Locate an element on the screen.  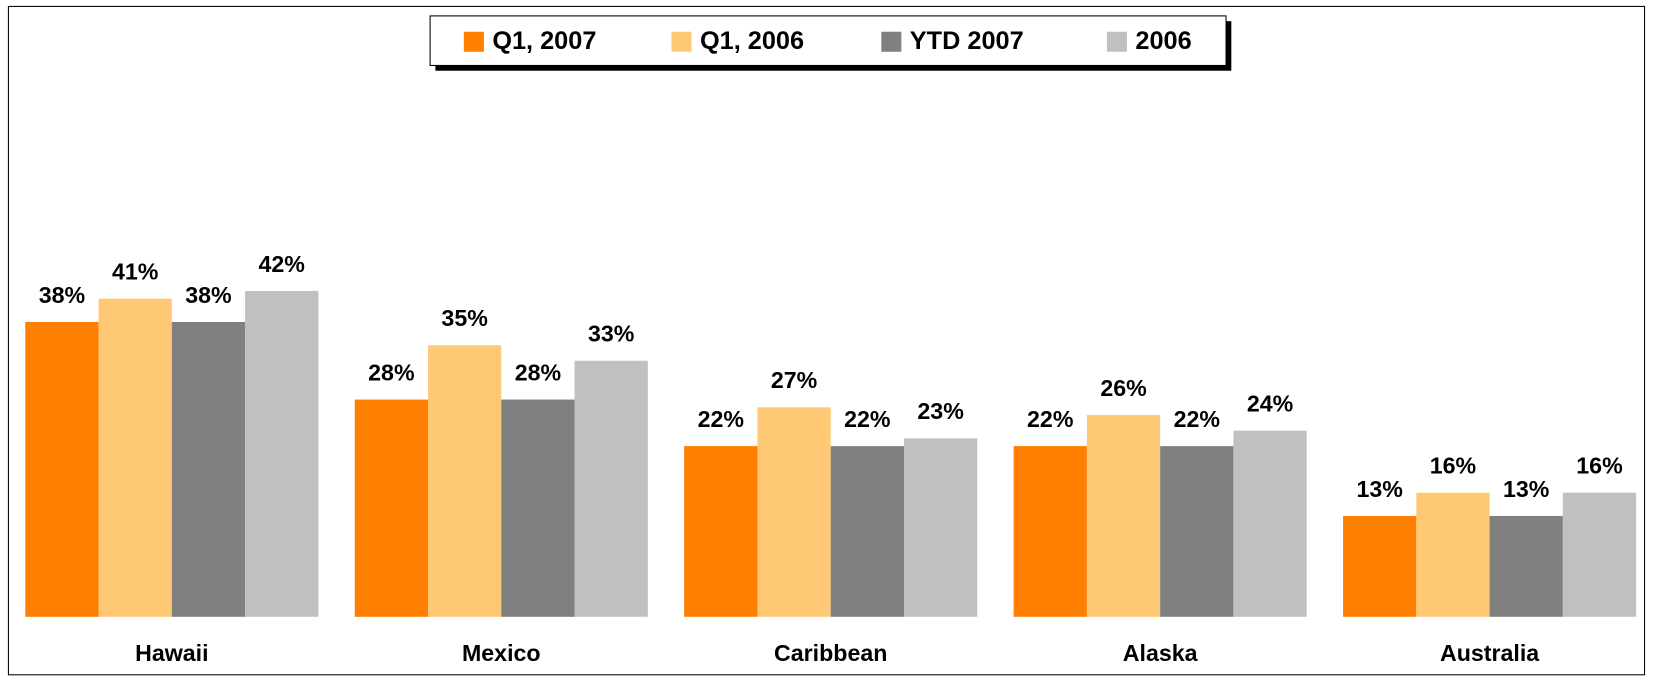
x-tick-label: Hawaii is located at coordinates (171, 653).